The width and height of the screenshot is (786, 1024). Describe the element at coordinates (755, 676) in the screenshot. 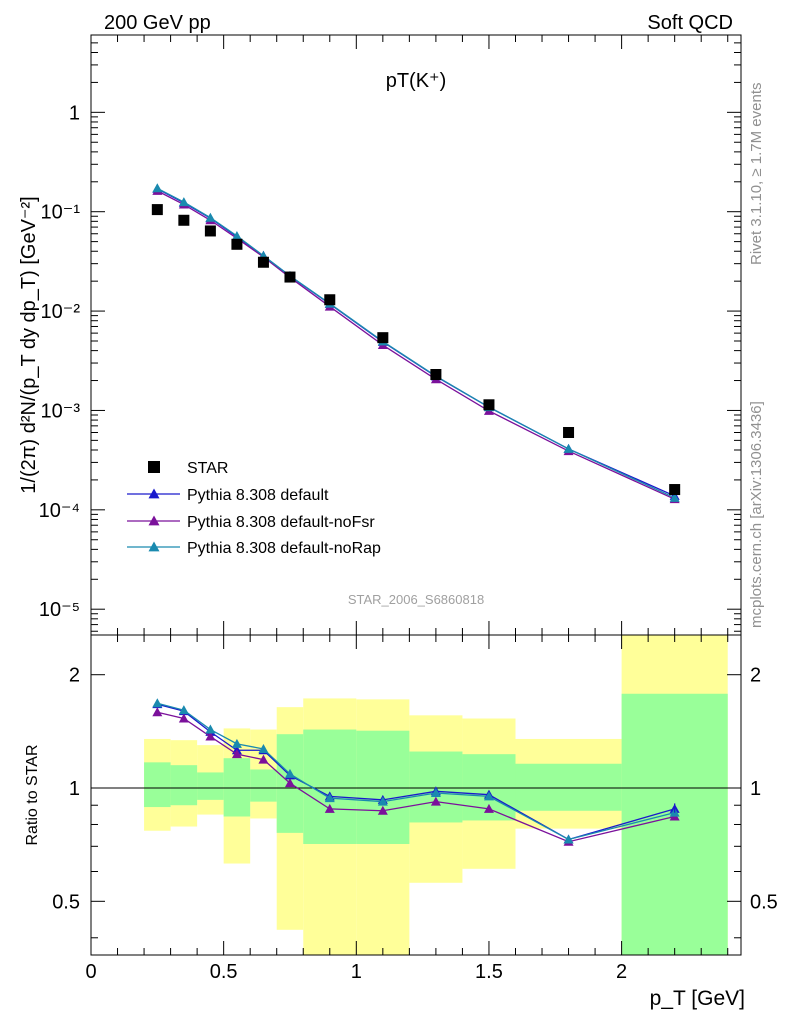

I see `ratio-tick-label-right: 2` at that location.